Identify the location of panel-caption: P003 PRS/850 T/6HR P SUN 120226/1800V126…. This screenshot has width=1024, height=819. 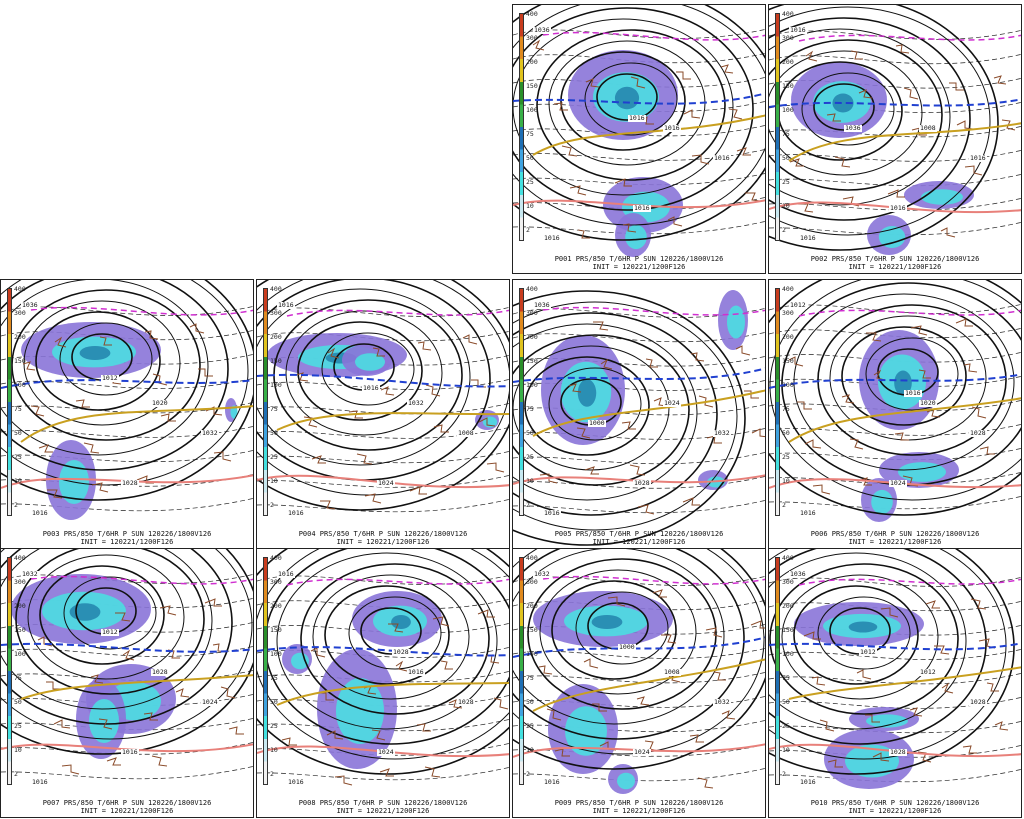
(127, 538).